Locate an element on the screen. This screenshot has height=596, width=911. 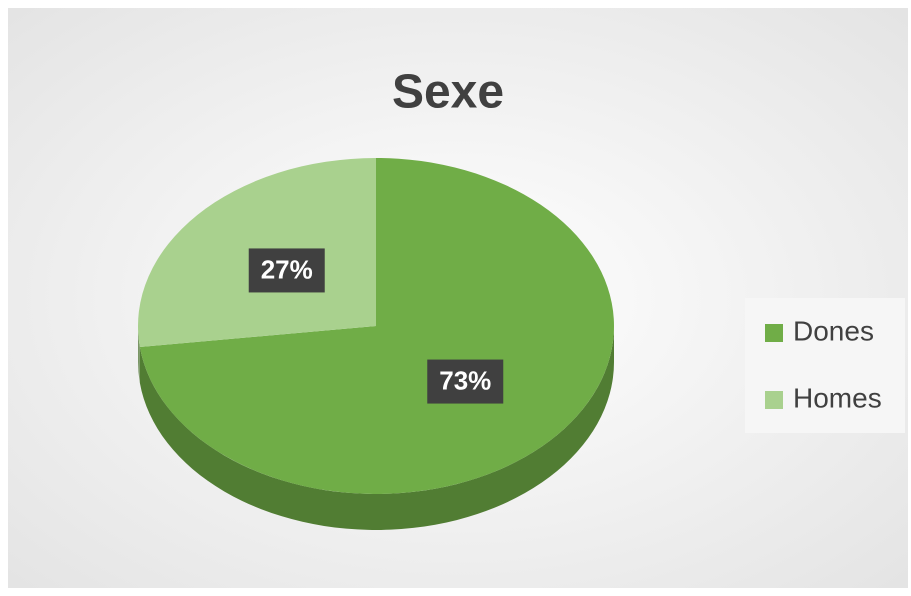
legend-label: Dones is located at coordinates (833, 330).